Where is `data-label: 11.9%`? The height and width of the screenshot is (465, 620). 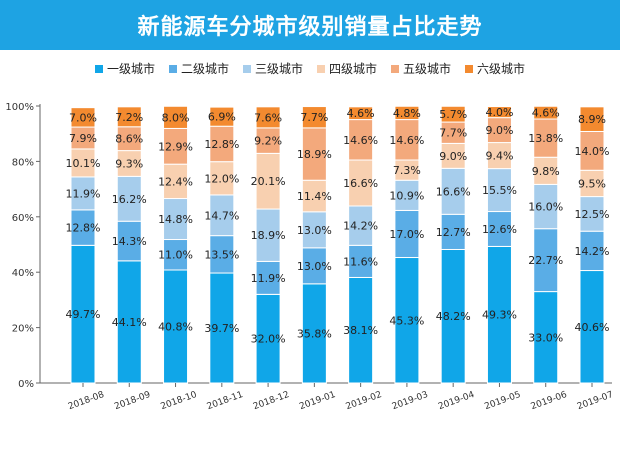 data-label: 11.9% is located at coordinates (268, 278).